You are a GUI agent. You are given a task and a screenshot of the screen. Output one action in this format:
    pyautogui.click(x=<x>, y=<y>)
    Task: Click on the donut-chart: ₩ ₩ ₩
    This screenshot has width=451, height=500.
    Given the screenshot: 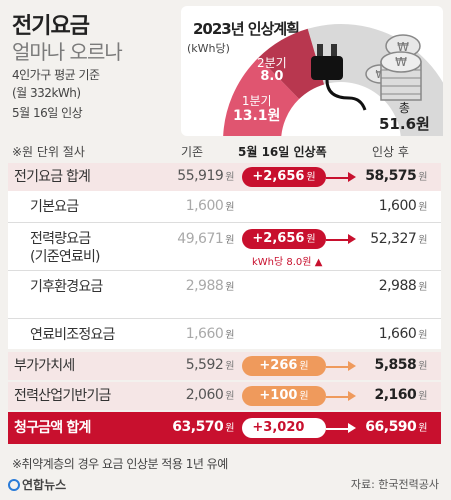 What is the action you would take?
    pyautogui.click(x=333, y=80)
    